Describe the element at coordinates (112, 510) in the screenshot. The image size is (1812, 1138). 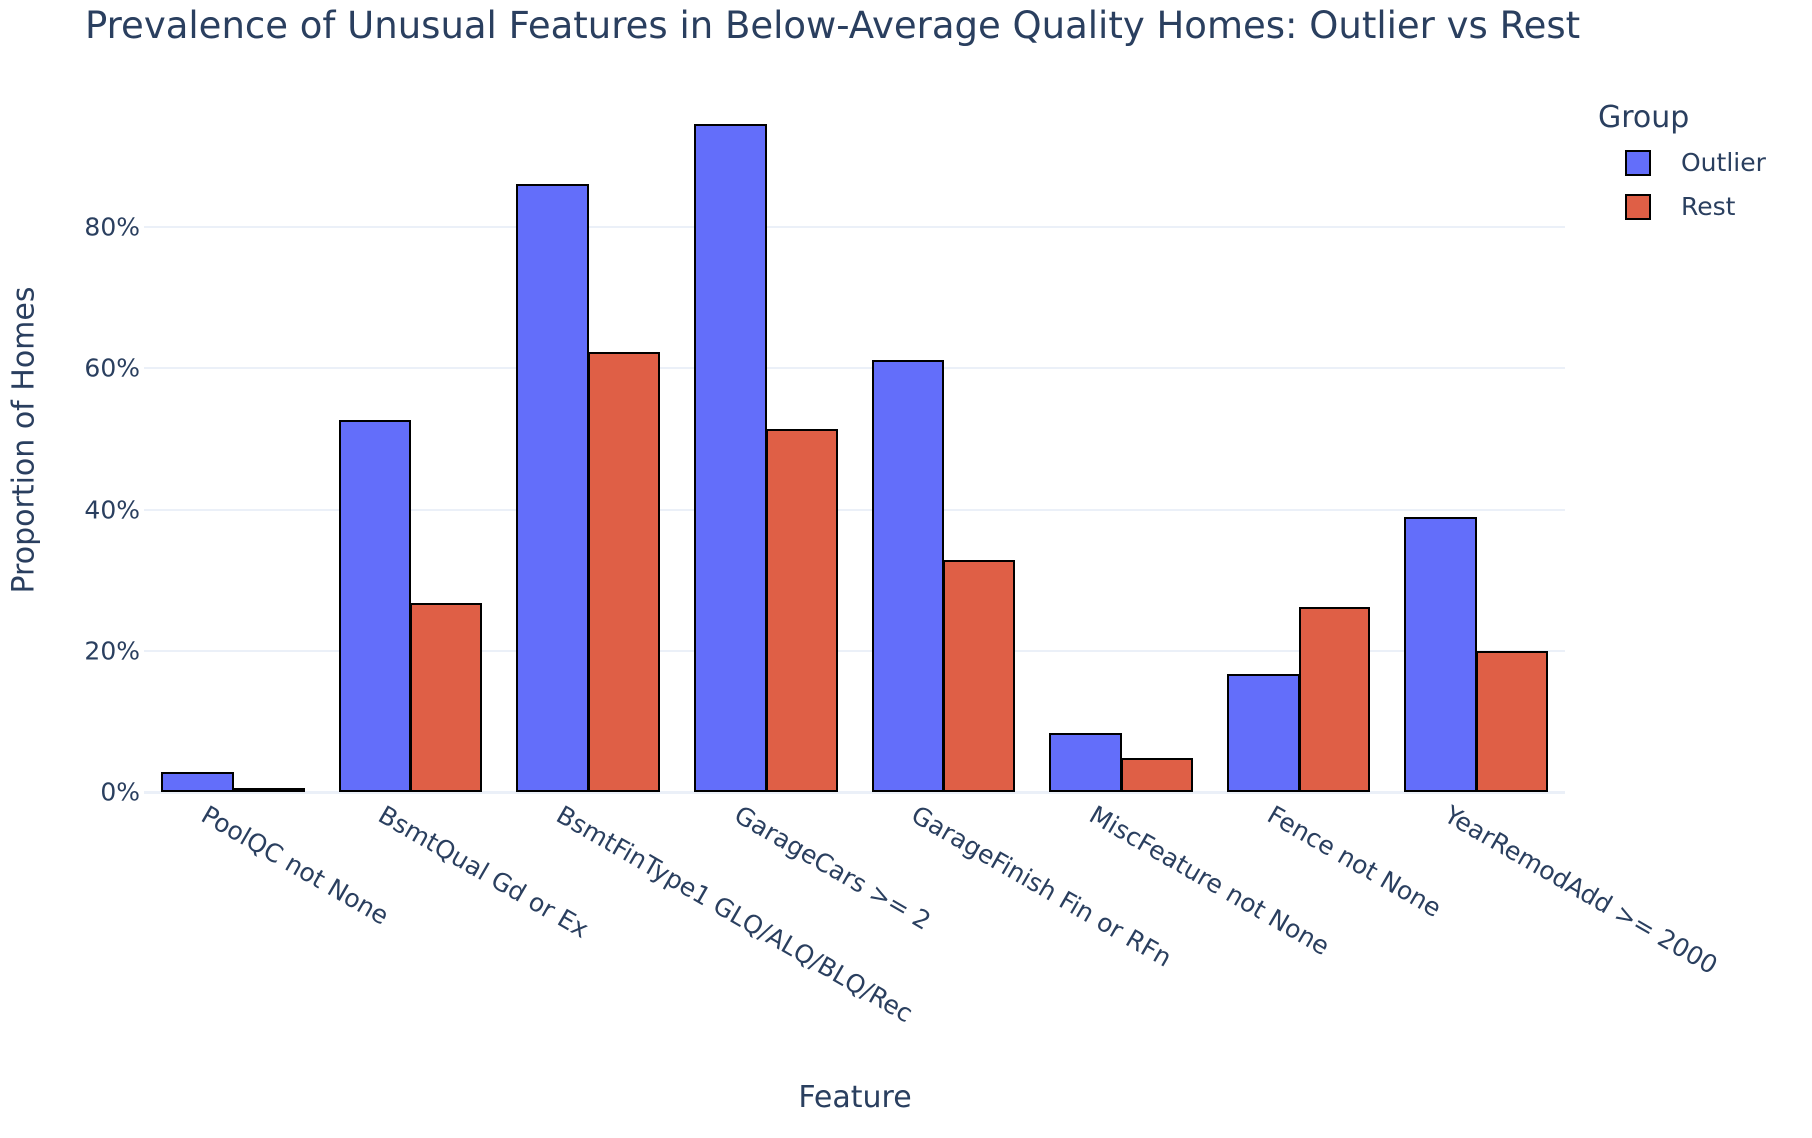
I see `y-tick-label: 40%` at that location.